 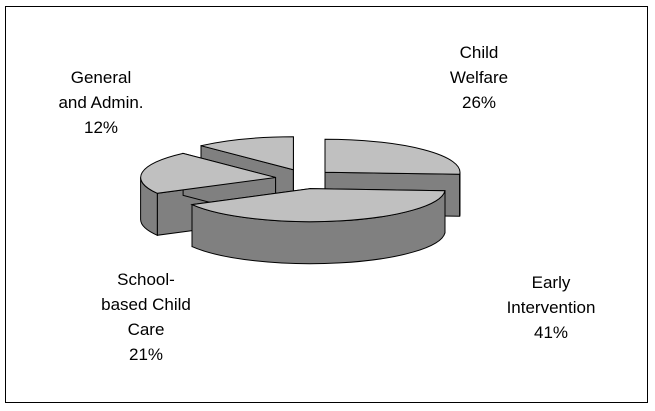 I want to click on label-line: based Child, so click(x=146, y=304).